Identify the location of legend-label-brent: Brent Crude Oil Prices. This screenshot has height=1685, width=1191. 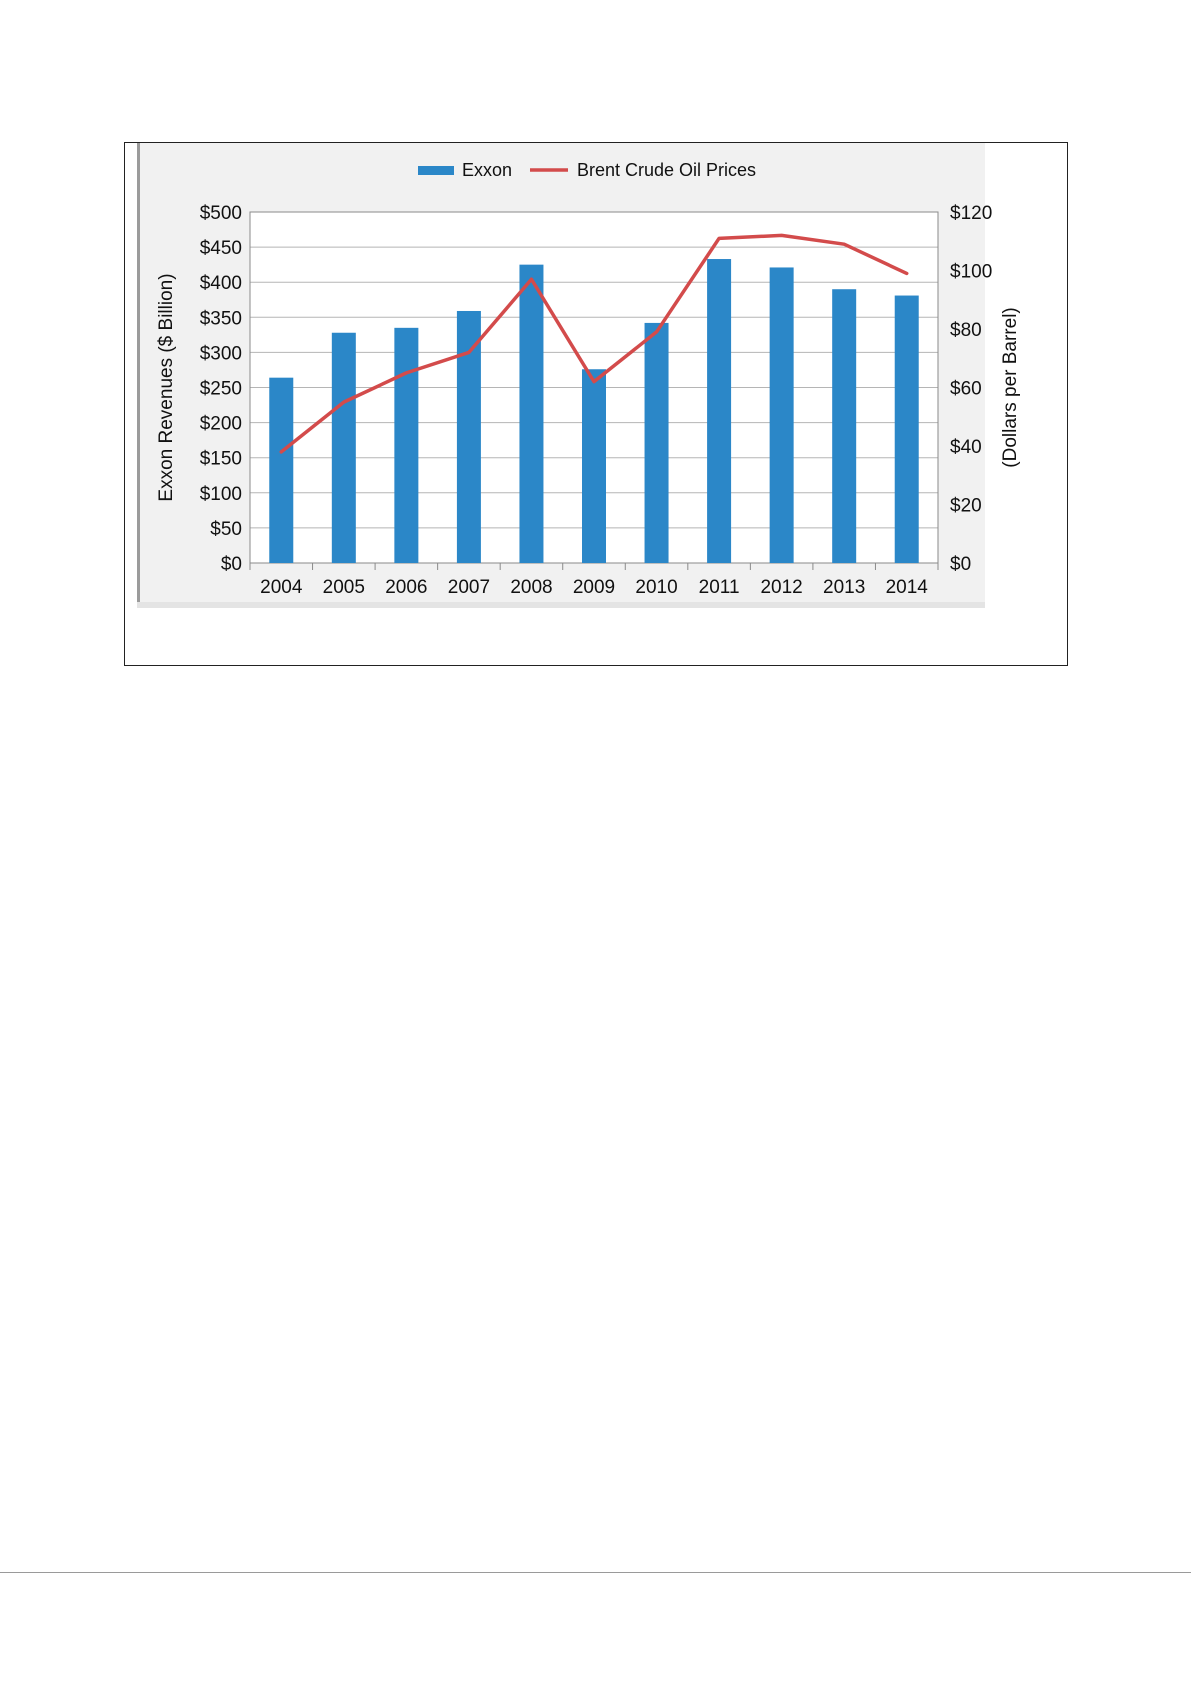
(666, 170).